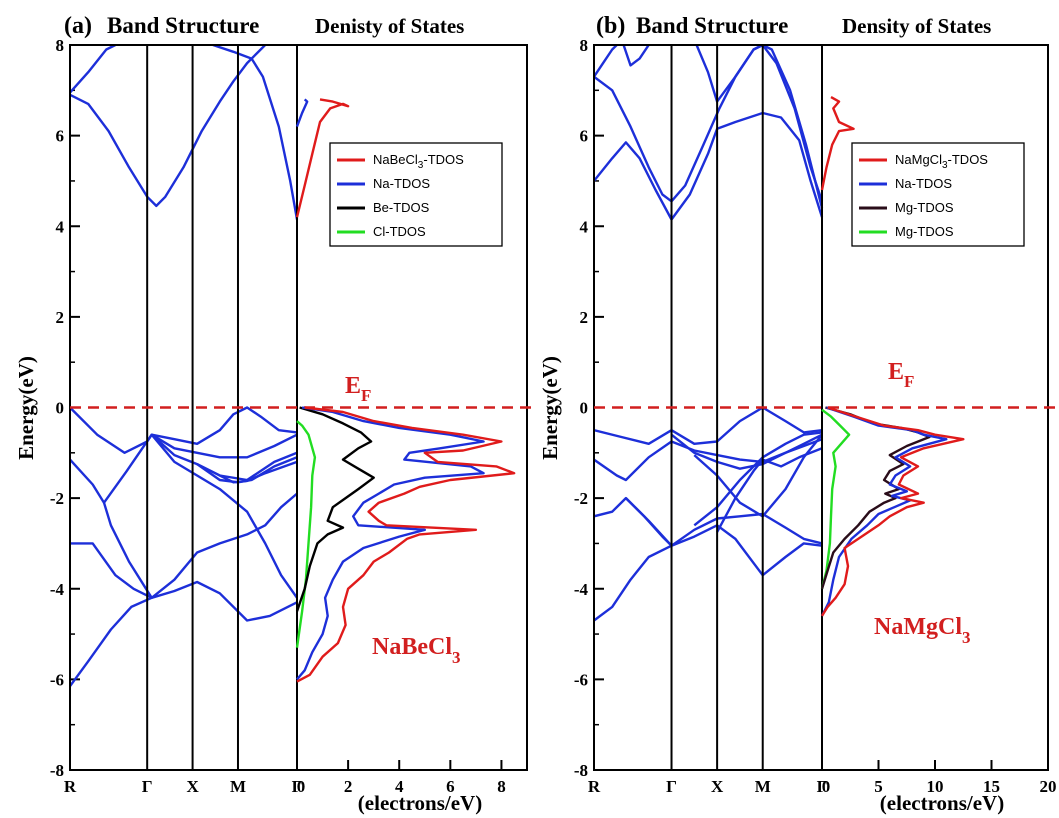  What do you see at coordinates (709, 786) in the screenshot?
I see `k-point-labels-b: R Γ X M Γ0` at bounding box center [709, 786].